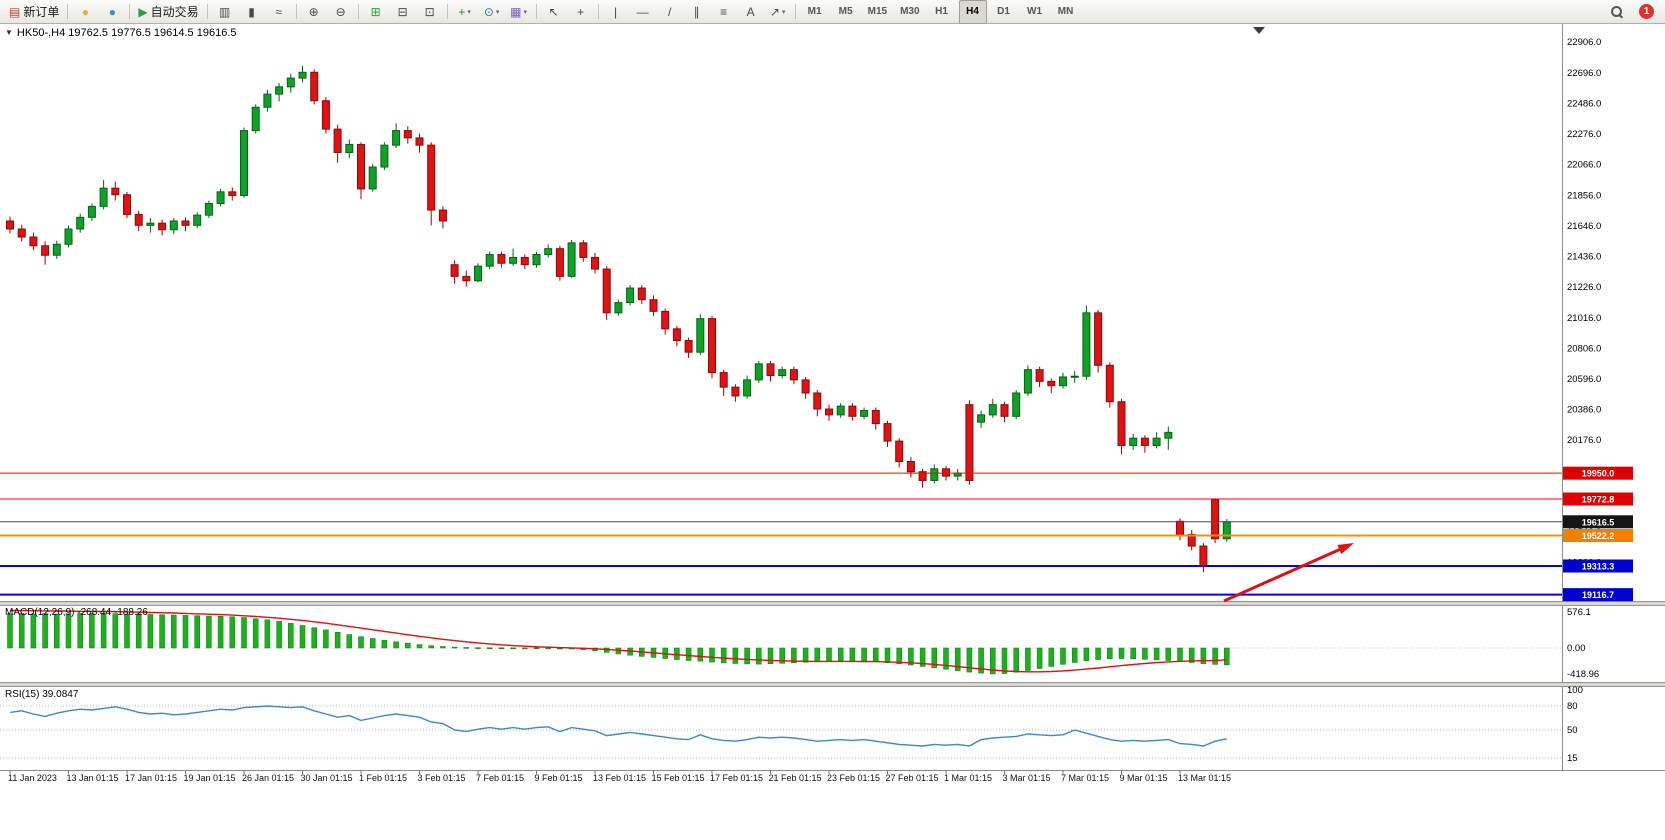 The height and width of the screenshot is (840, 1665). I want to click on timeframe-h1: H1, so click(941, 11).